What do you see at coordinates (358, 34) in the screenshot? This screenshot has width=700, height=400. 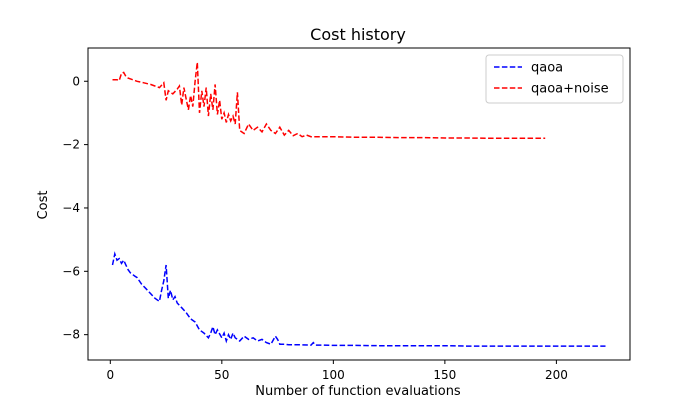 I see `chart-title: Cost history` at bounding box center [358, 34].